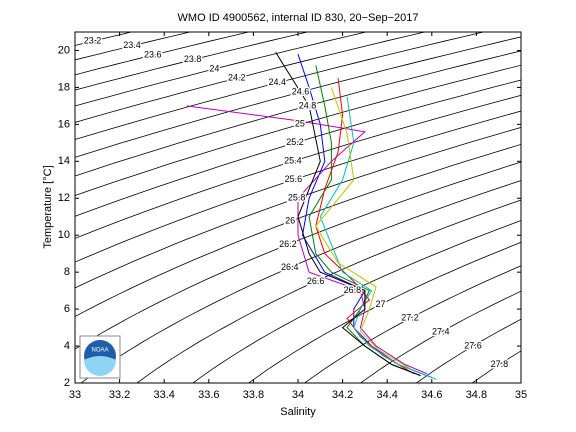 Image resolution: width=576 pixels, height=432 pixels. What do you see at coordinates (431, 395) in the screenshot?
I see `x-tick-label: 34.6` at bounding box center [431, 395].